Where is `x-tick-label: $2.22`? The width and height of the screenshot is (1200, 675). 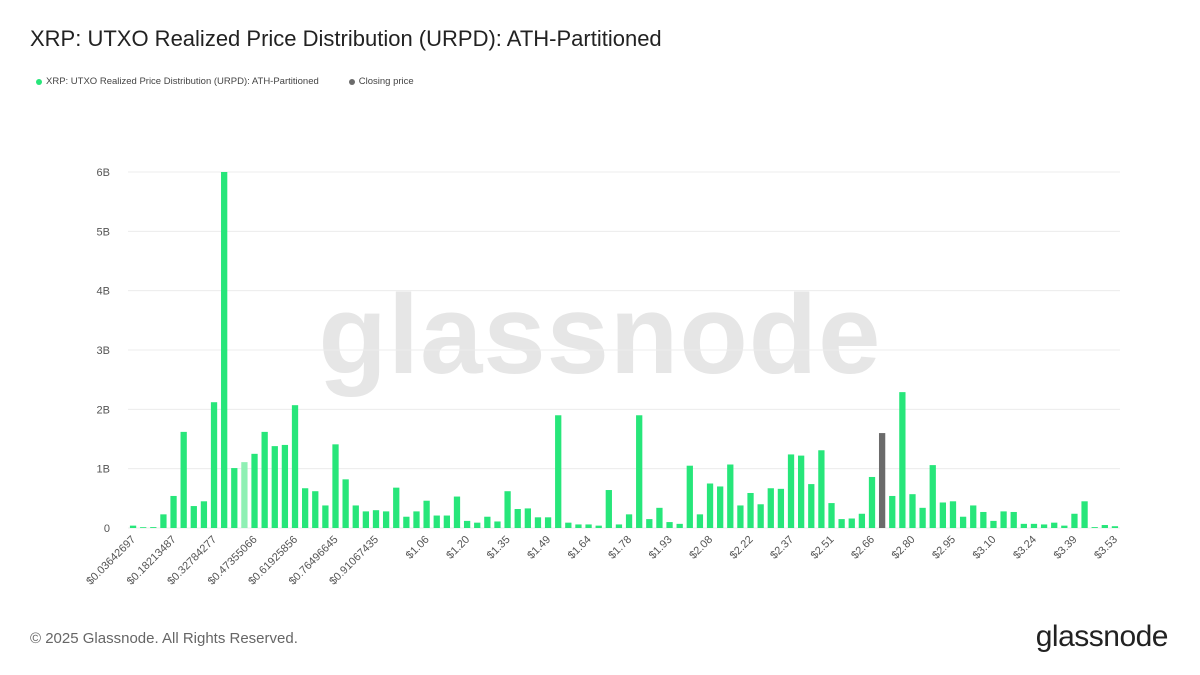
x-tick-label: $2.22 is located at coordinates (742, 548).